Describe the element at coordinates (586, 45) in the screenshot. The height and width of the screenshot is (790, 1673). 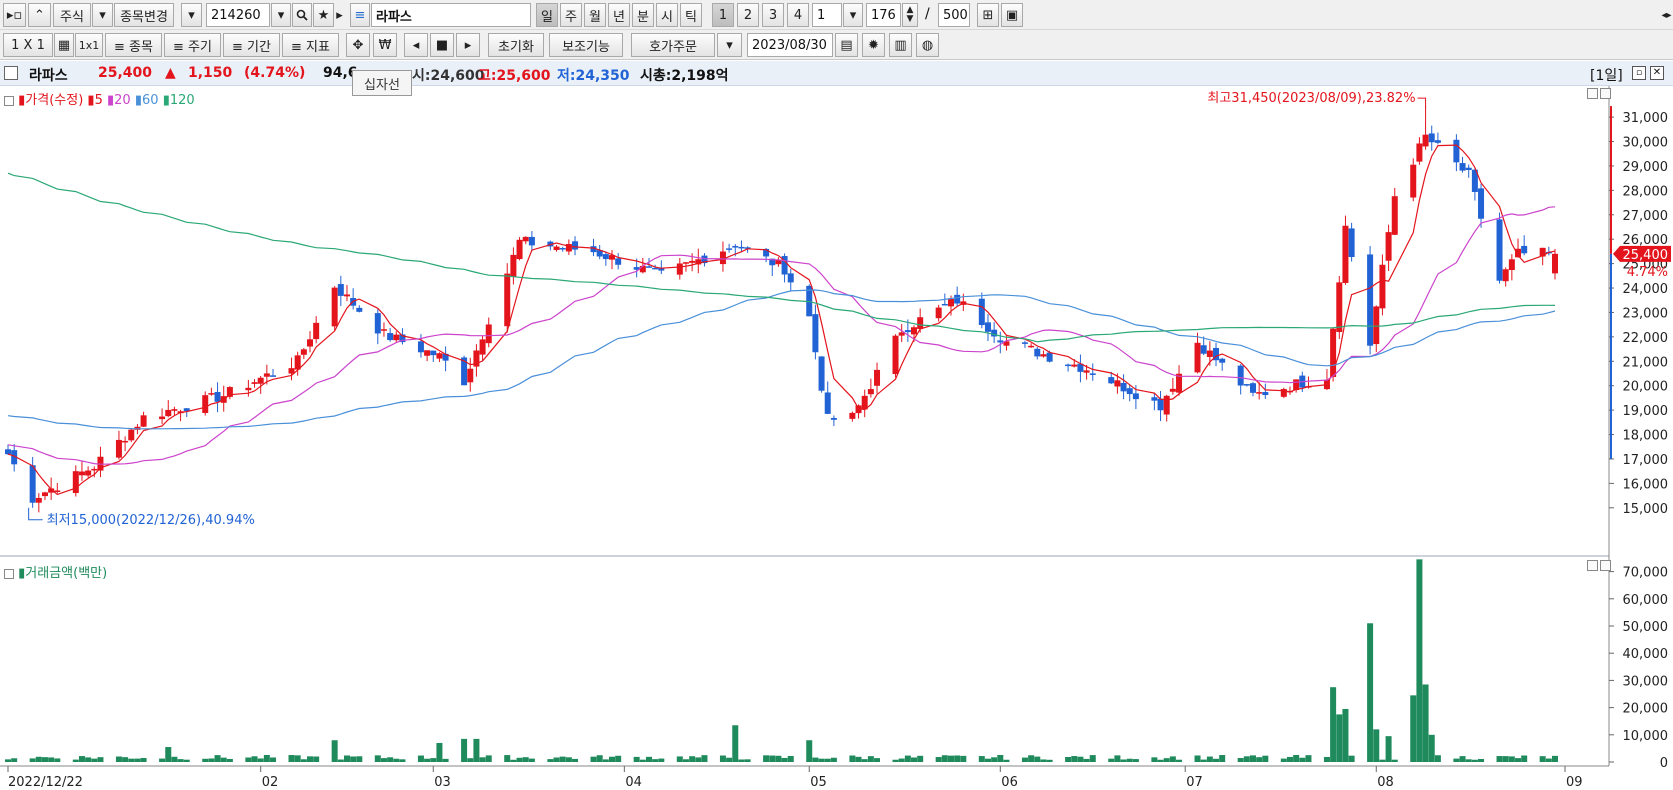
I see `aux-function-button: 보조기능` at that location.